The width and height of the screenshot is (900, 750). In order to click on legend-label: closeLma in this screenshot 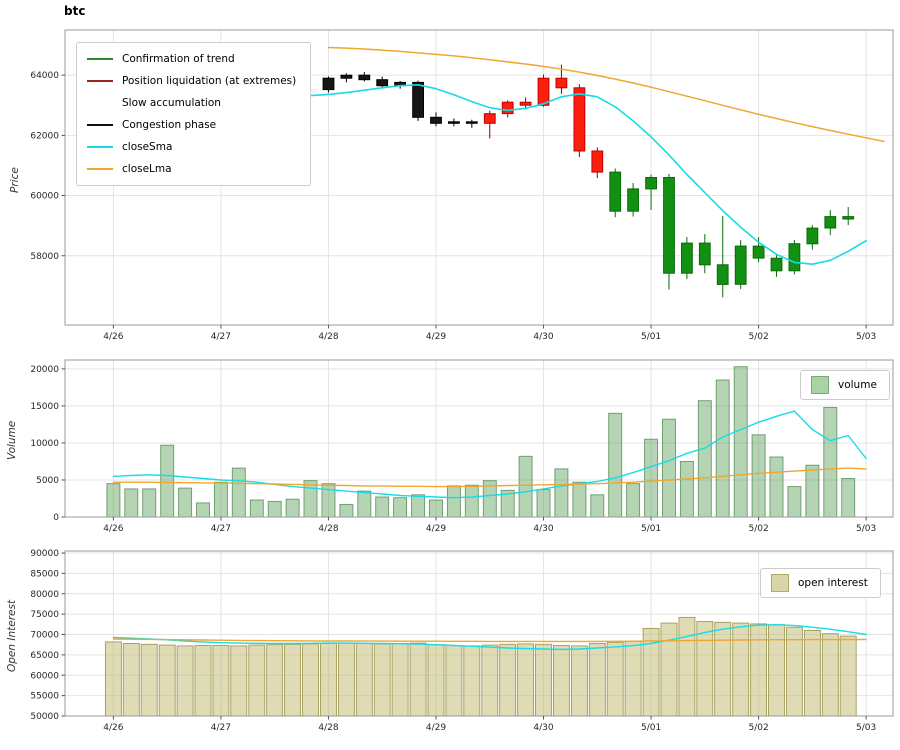, I will do `click(147, 169)`.